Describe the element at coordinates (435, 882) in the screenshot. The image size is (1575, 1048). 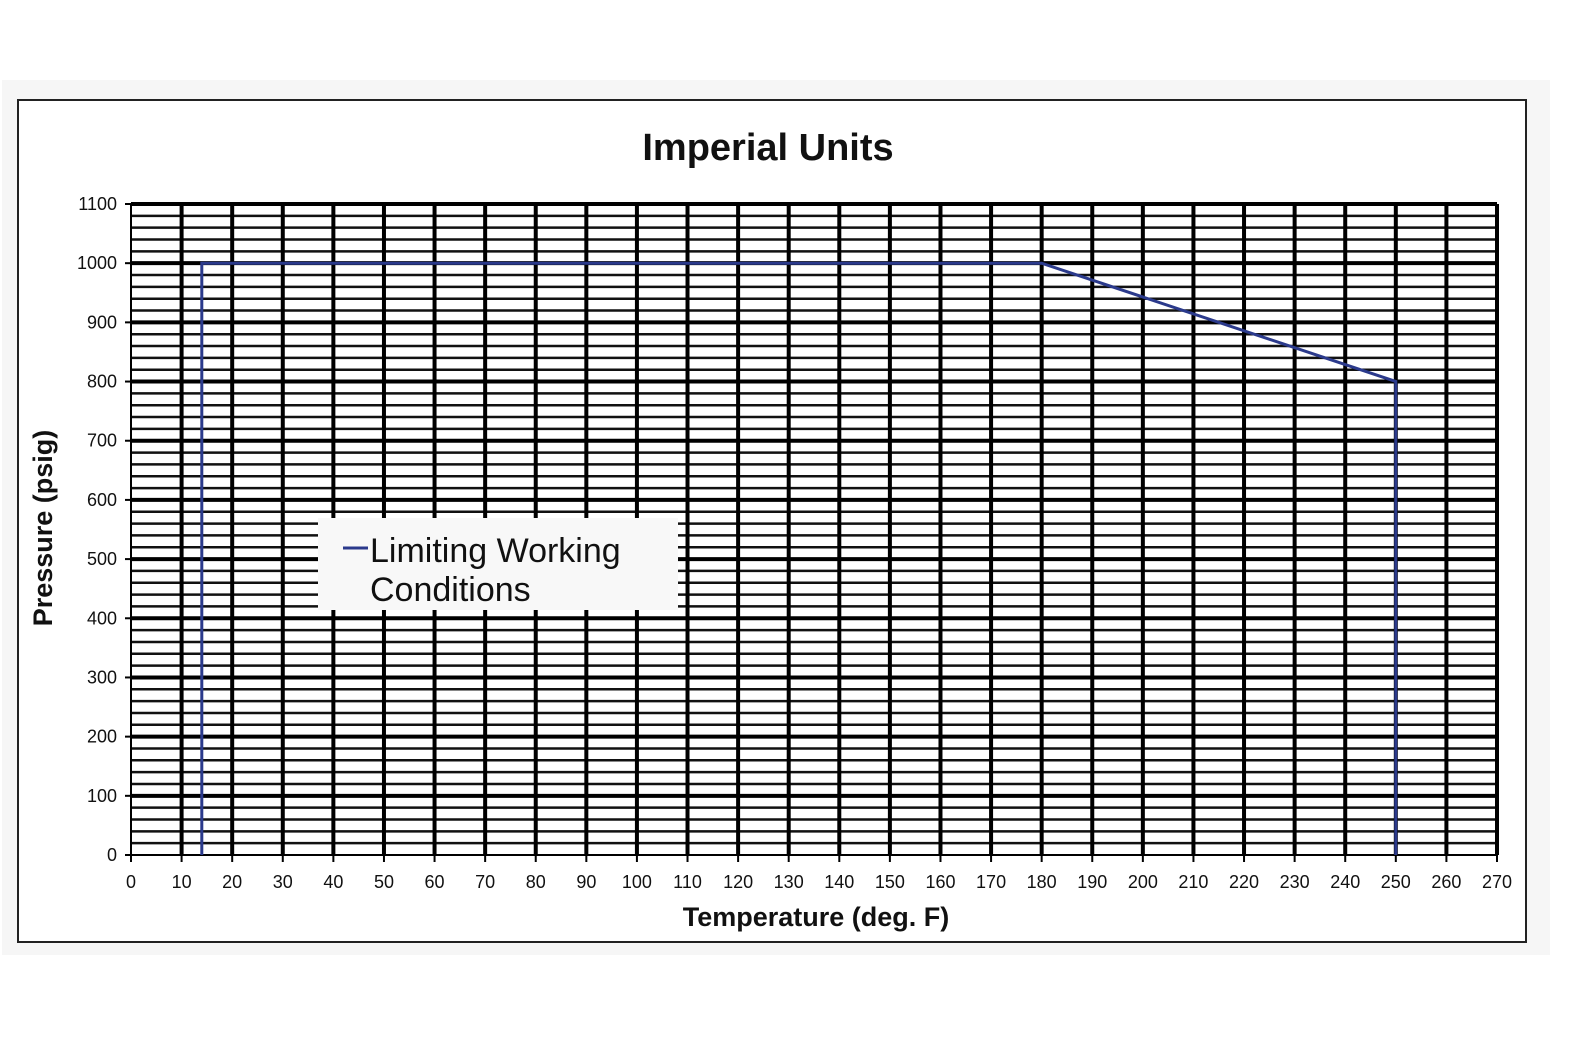
I see `x-tick-label: 60` at that location.